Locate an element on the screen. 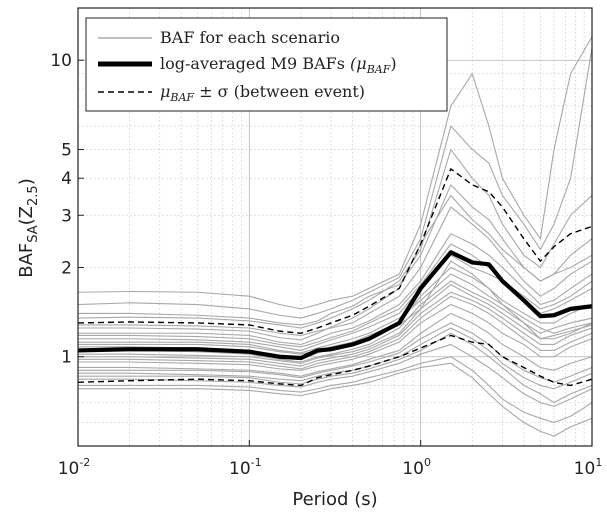  legend-entry-mean-math-sub: BAF is located at coordinates (378, 69).